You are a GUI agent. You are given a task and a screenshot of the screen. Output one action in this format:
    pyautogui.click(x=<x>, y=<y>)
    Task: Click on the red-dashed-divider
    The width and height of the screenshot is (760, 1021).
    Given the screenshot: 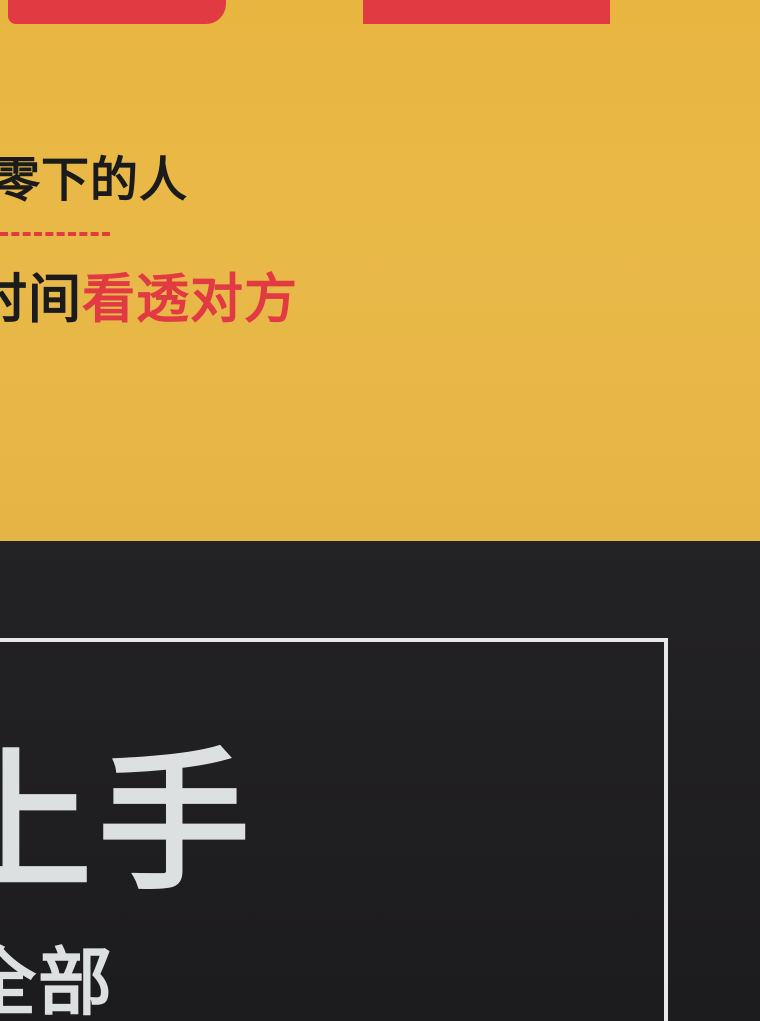 What is the action you would take?
    pyautogui.click(x=55, y=234)
    